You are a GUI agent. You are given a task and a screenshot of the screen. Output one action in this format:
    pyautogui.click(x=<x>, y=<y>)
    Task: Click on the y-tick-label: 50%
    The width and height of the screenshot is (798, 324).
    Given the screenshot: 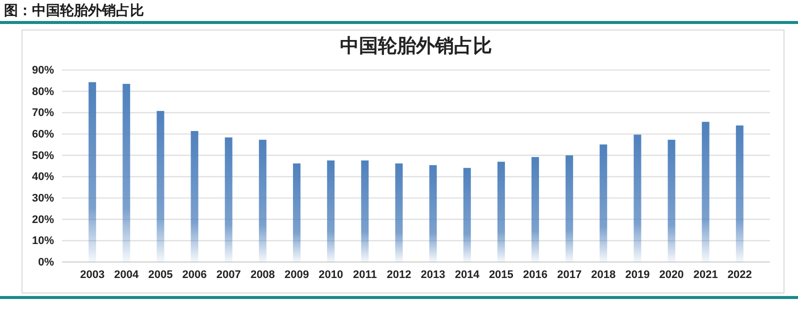 What is the action you would take?
    pyautogui.click(x=43, y=156)
    